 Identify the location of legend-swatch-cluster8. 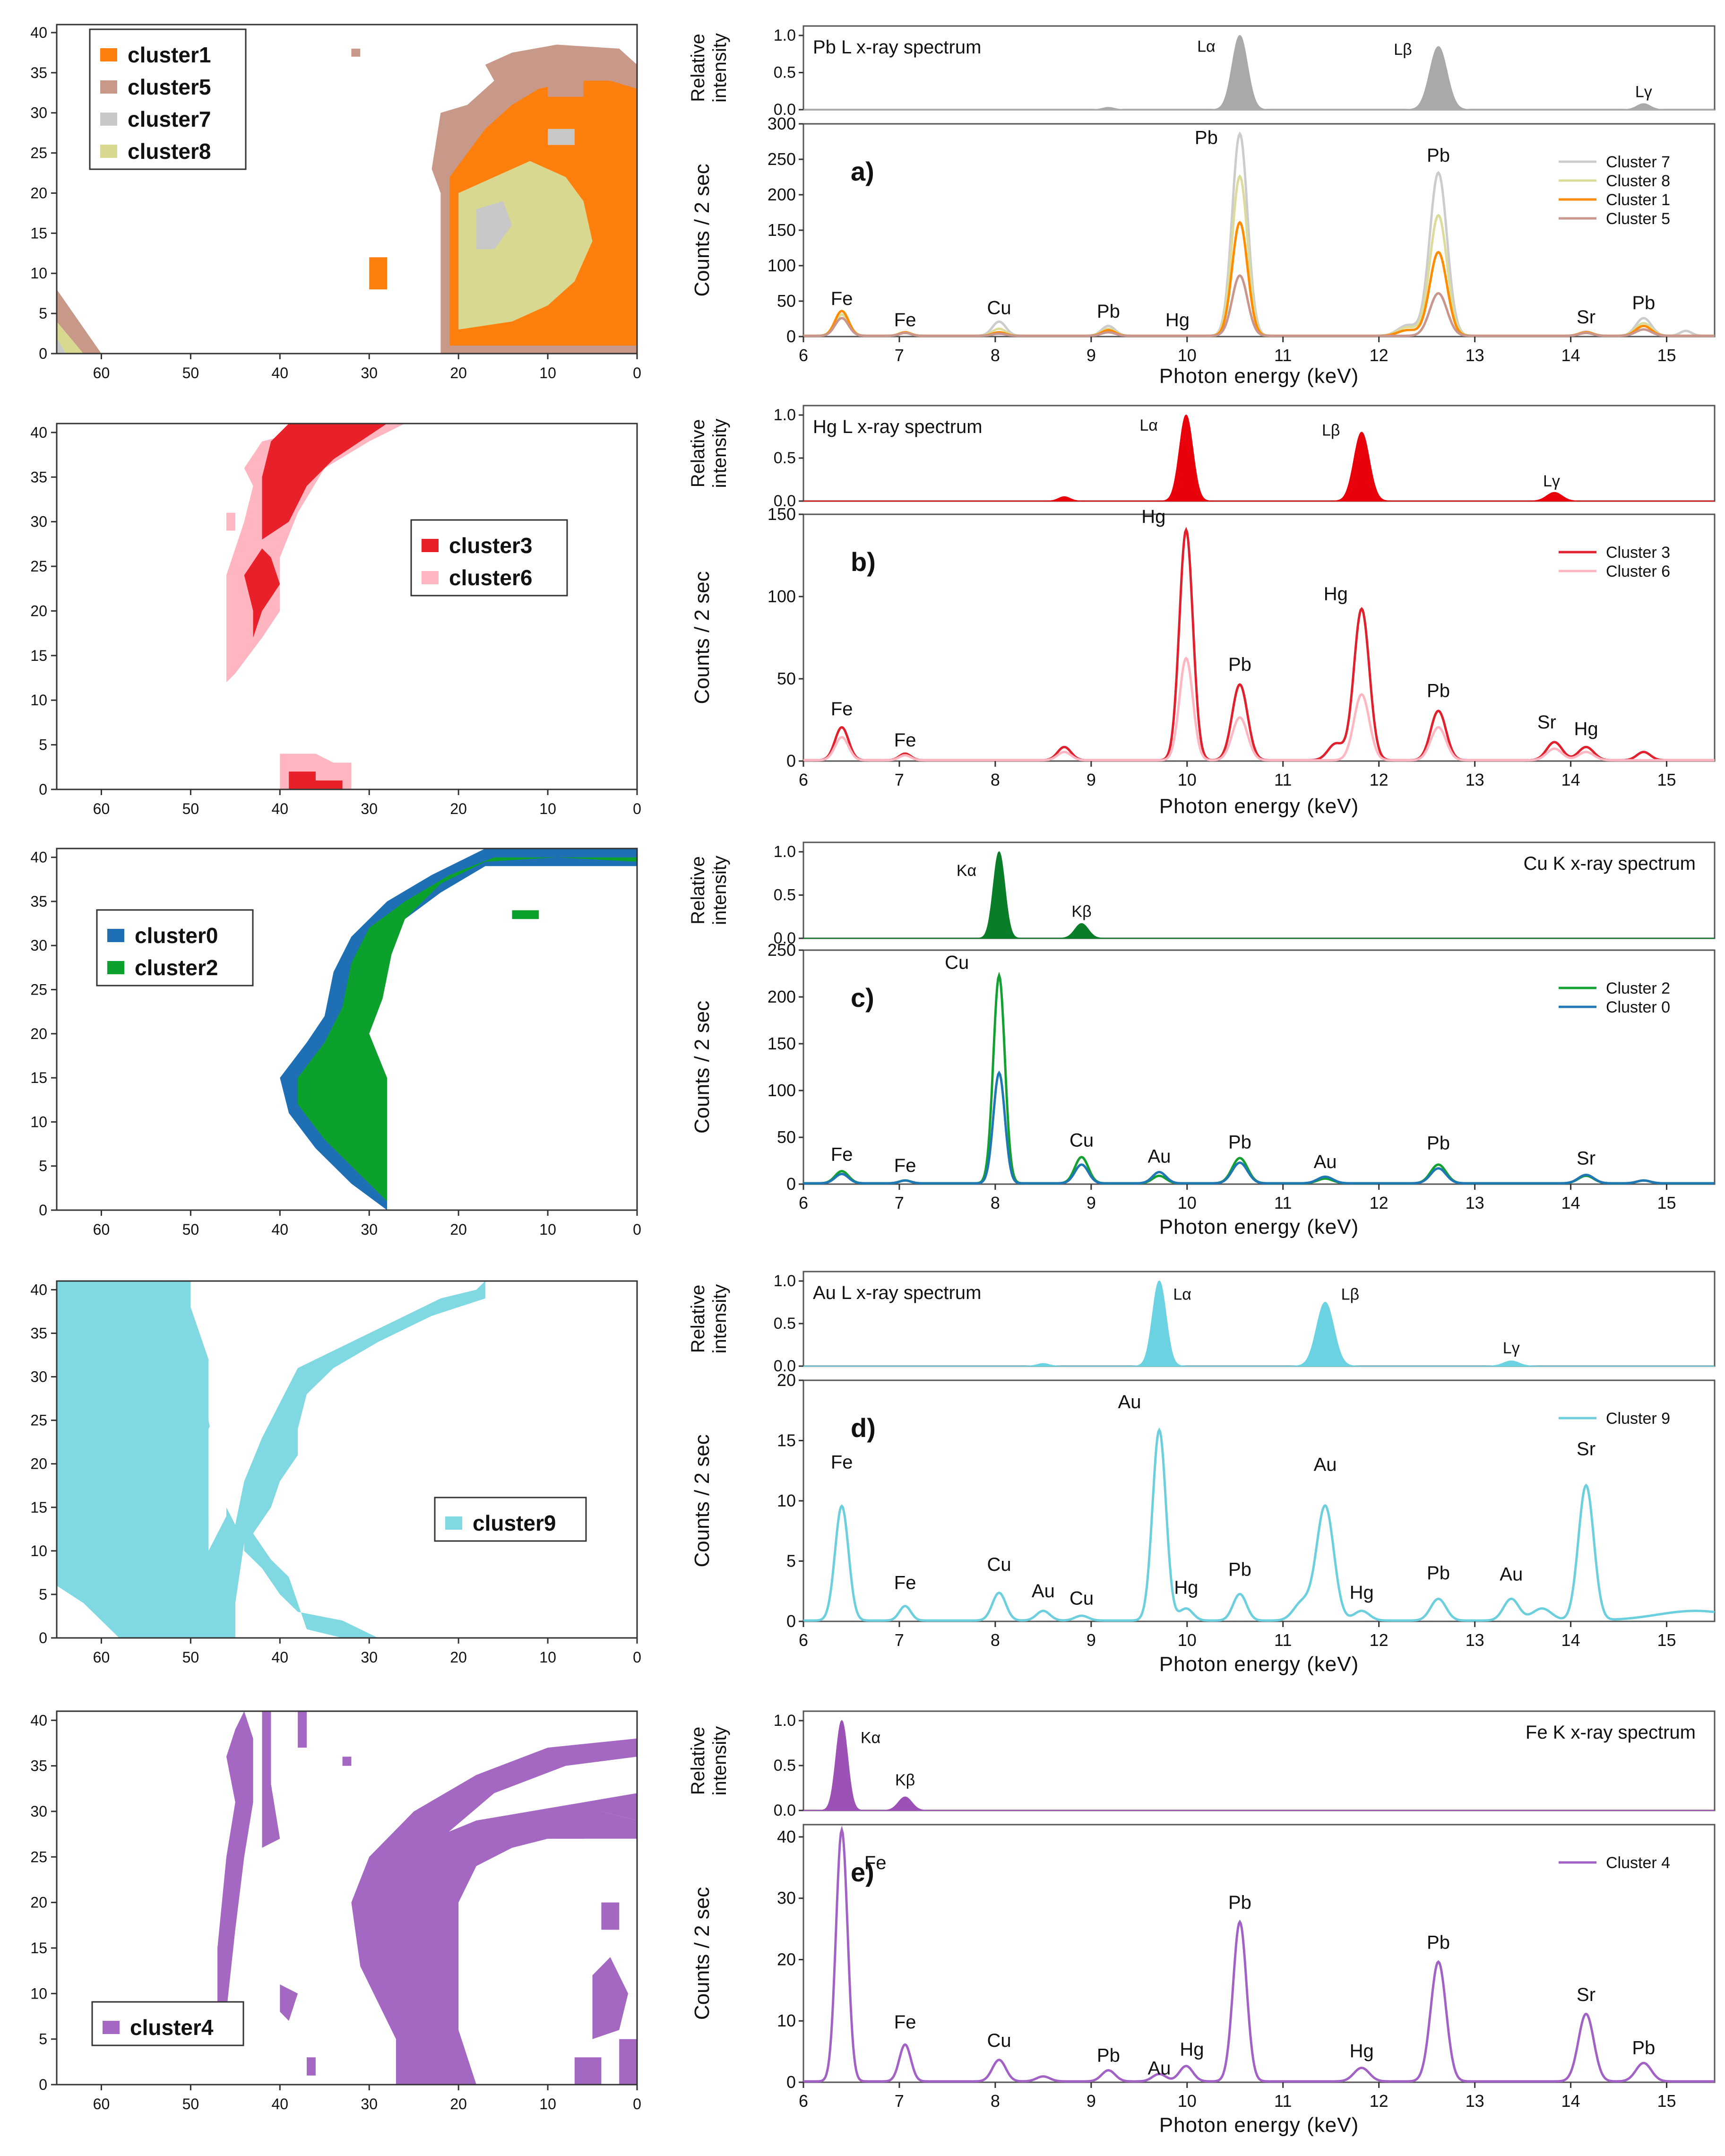
(108, 151).